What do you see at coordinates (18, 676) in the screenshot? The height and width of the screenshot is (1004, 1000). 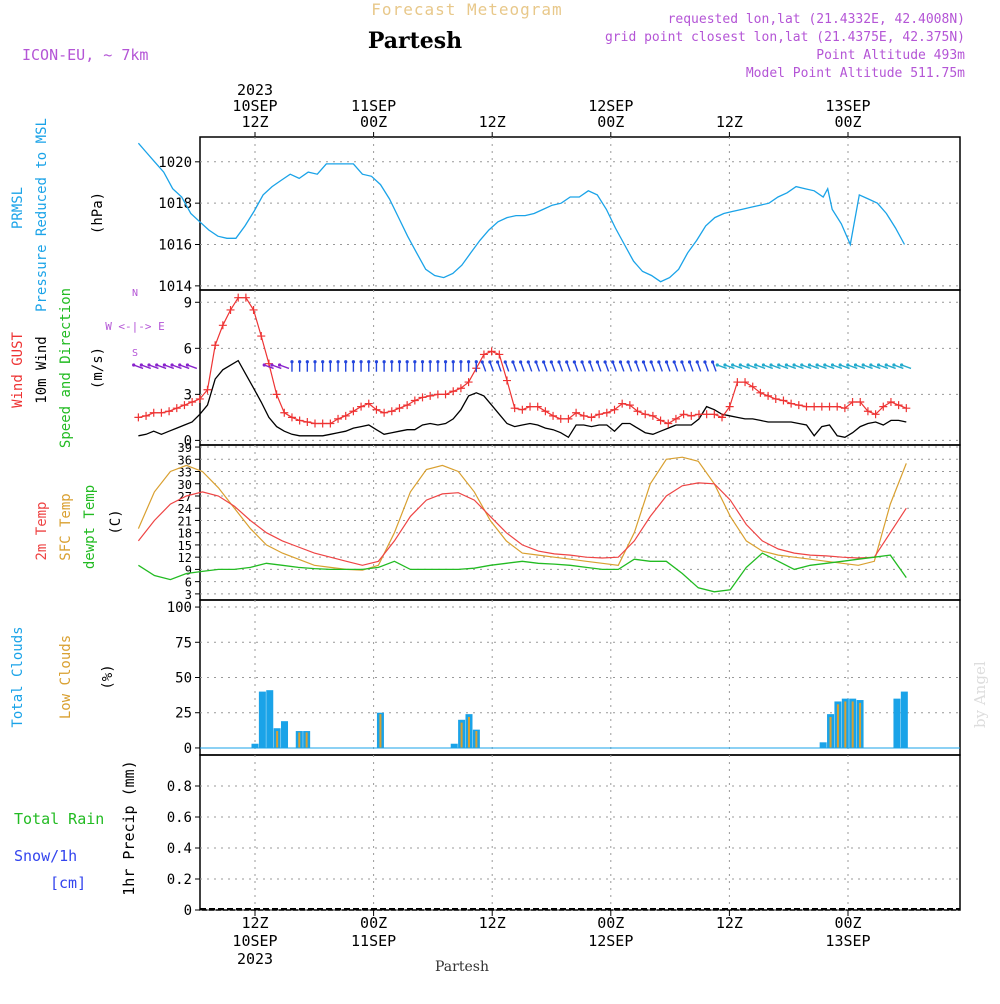 I see `total-clouds-label: Total Clouds` at bounding box center [18, 676].